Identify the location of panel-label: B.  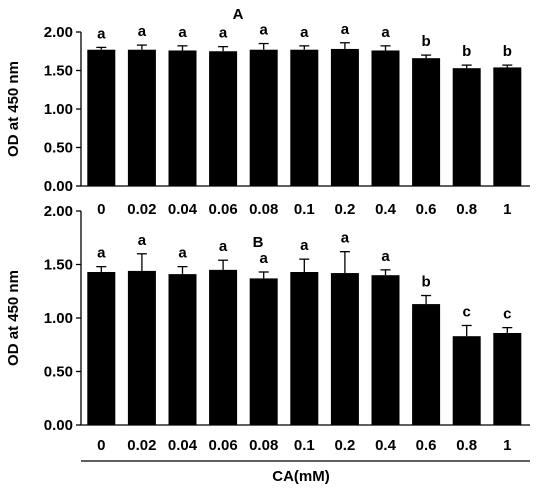
(258, 242).